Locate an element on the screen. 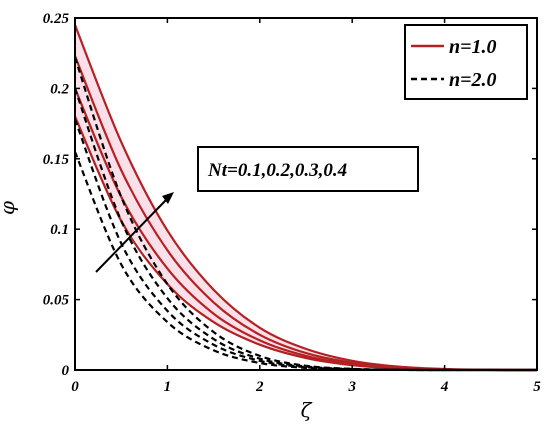 The width and height of the screenshot is (550, 435). legend: n=1.0 n=2.0 is located at coordinates (466, 62).